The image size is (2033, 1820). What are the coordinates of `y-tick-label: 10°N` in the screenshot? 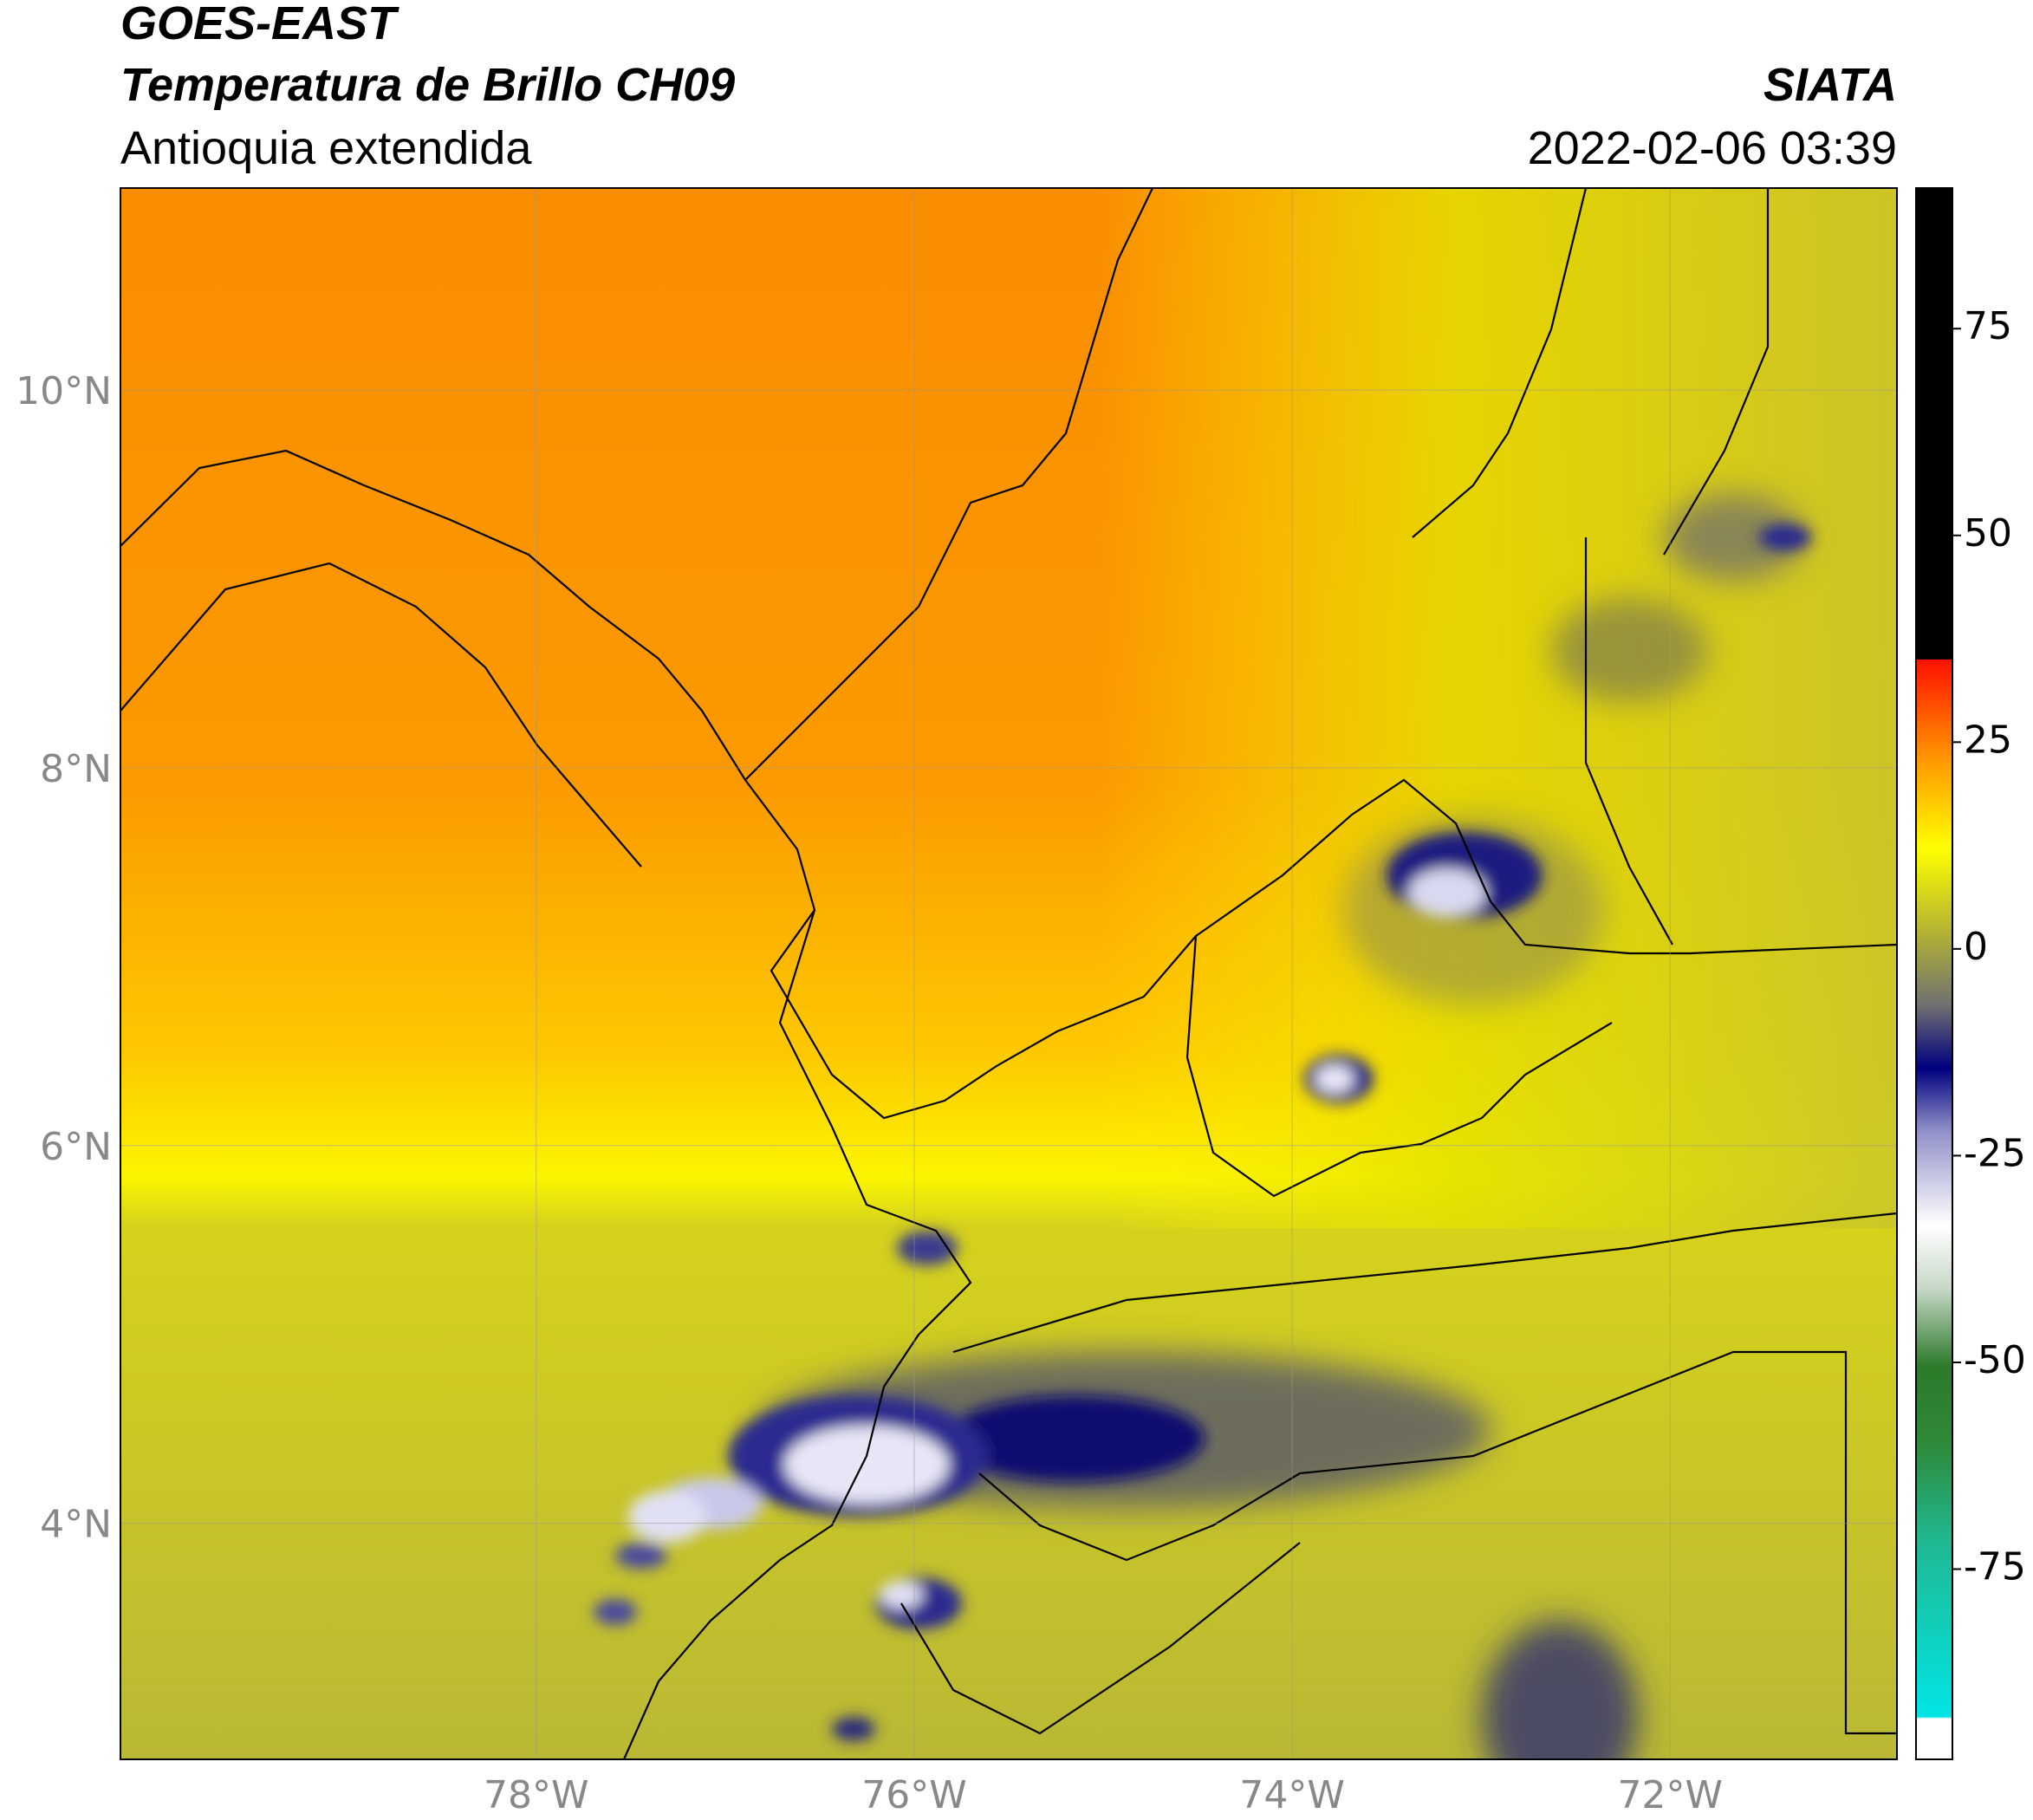 It's located at (64, 391).